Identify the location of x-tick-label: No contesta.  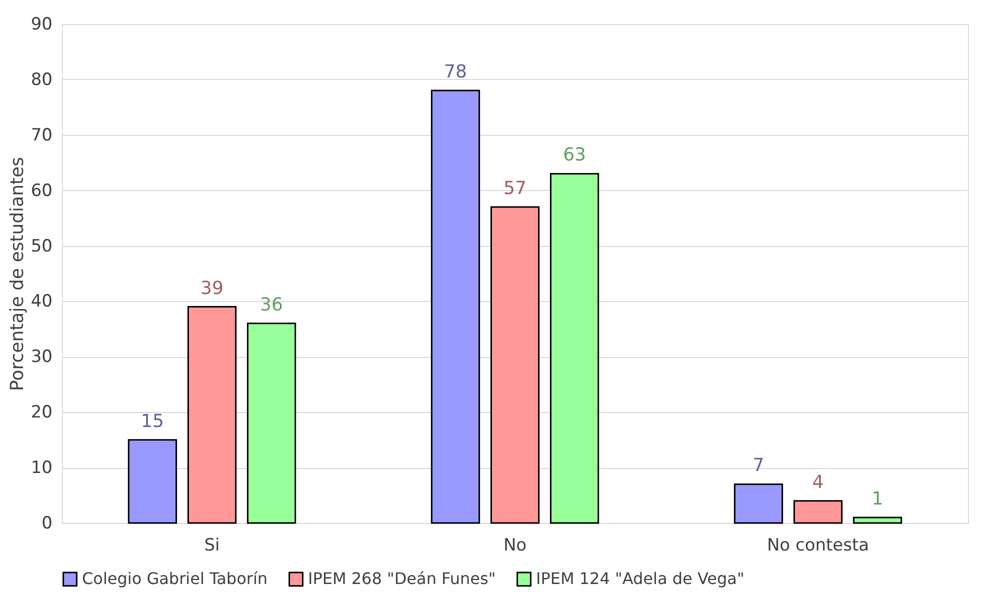
(818, 546).